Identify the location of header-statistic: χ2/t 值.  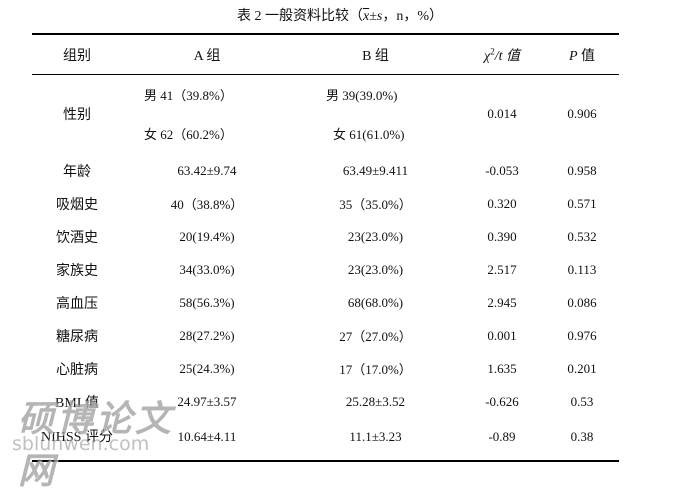
(502, 54).